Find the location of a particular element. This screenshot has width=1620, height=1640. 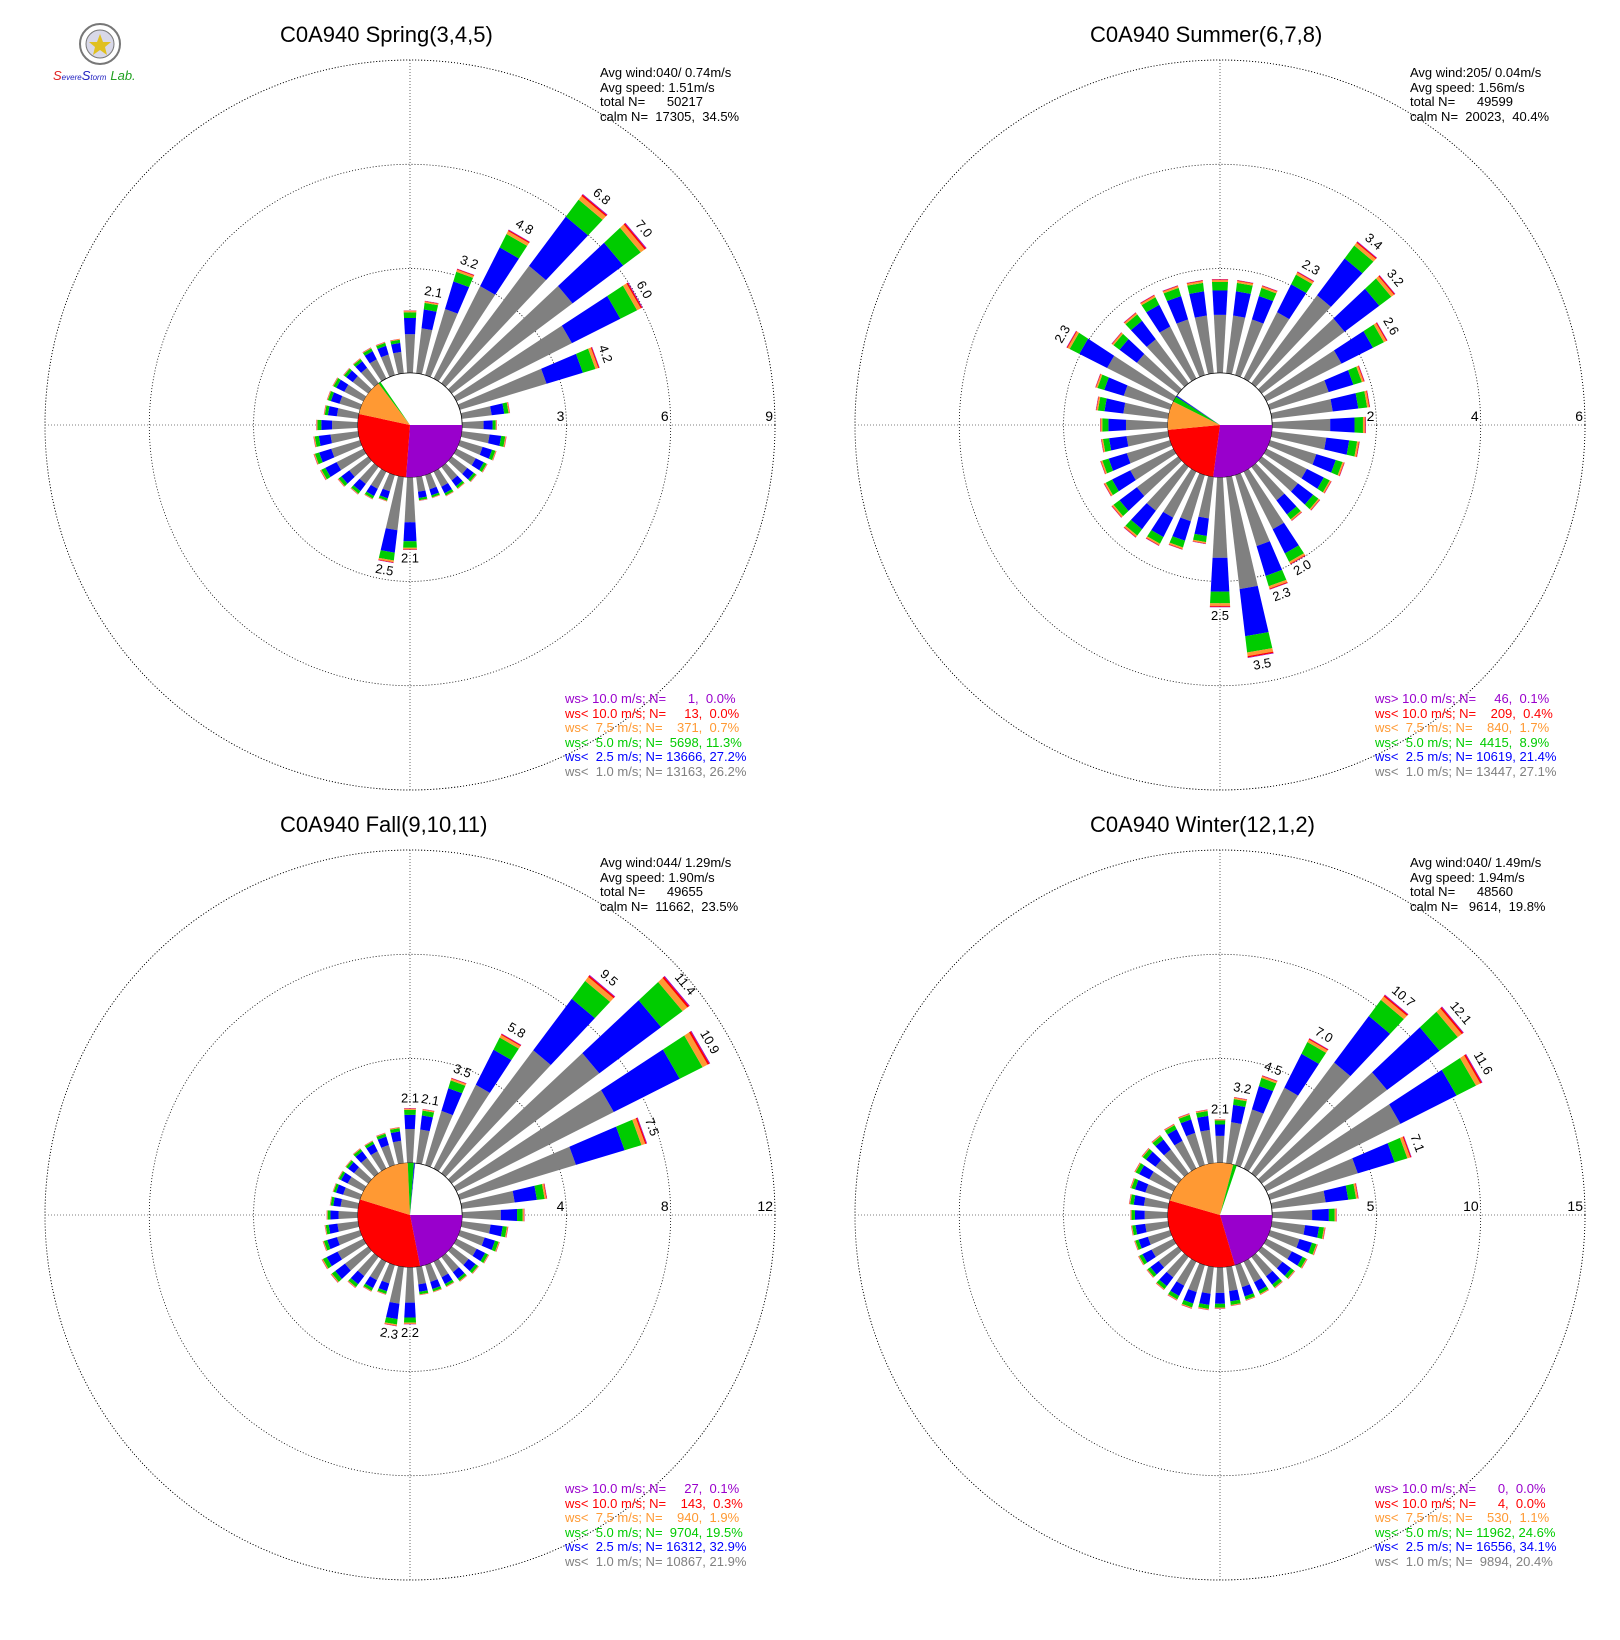

stats-total: total N= 49655 is located at coordinates (651, 891).